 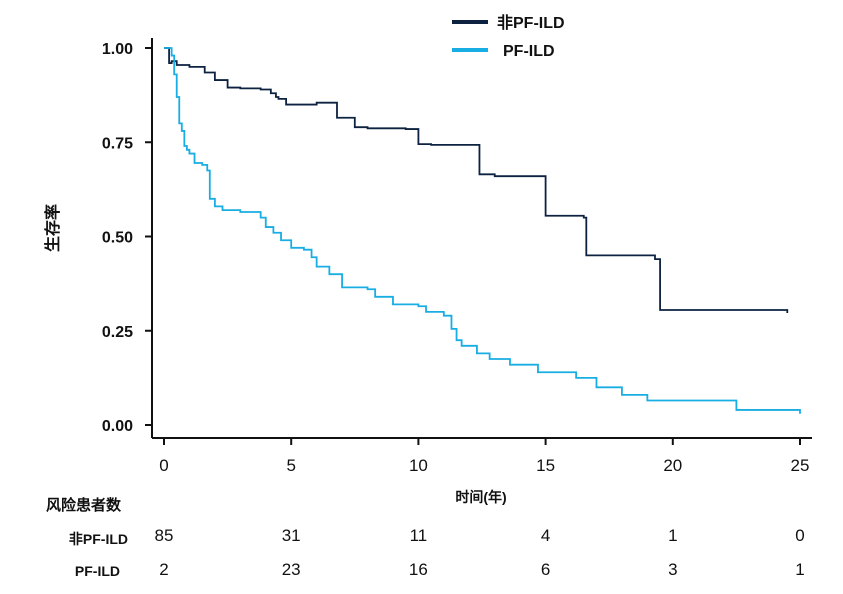 What do you see at coordinates (545, 465) in the screenshot?
I see `x-tick-label: 15` at bounding box center [545, 465].